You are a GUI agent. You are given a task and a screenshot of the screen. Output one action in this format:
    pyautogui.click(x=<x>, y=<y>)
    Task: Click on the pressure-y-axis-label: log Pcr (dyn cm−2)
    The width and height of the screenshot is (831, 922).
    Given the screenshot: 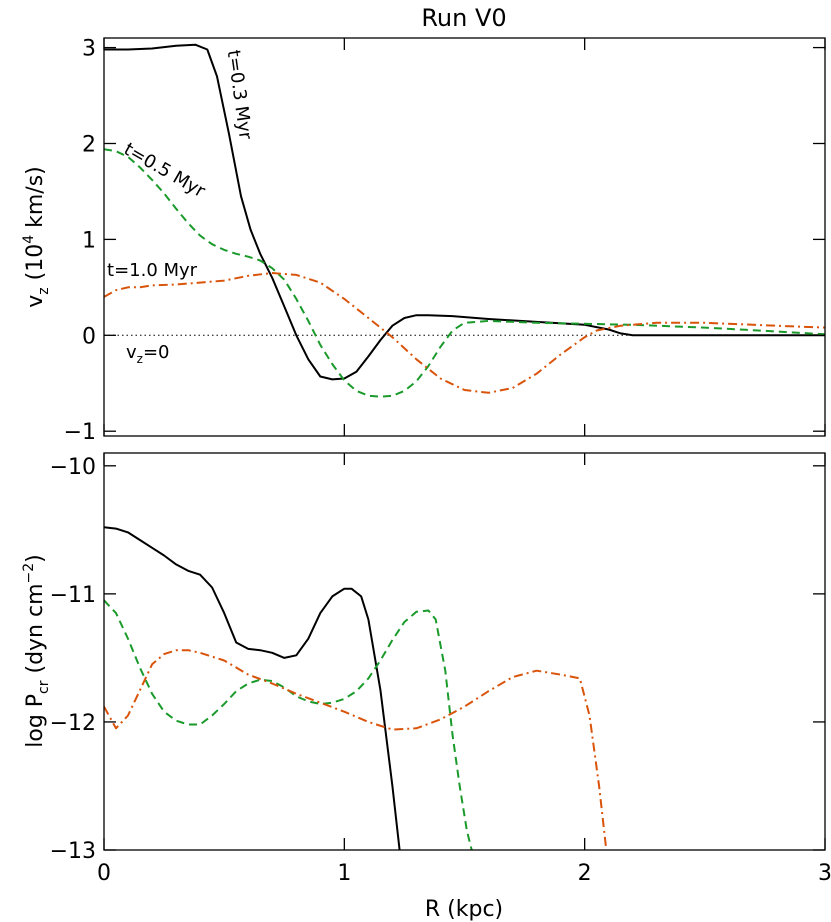 What is the action you would take?
    pyautogui.click(x=36, y=651)
    